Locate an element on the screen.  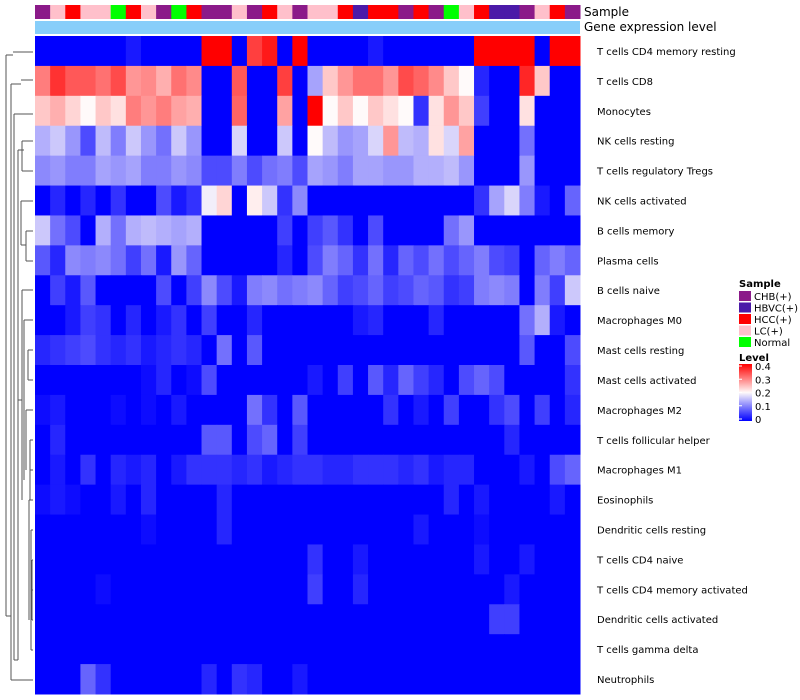
row-label-2: Monocytes is located at coordinates (624, 112).